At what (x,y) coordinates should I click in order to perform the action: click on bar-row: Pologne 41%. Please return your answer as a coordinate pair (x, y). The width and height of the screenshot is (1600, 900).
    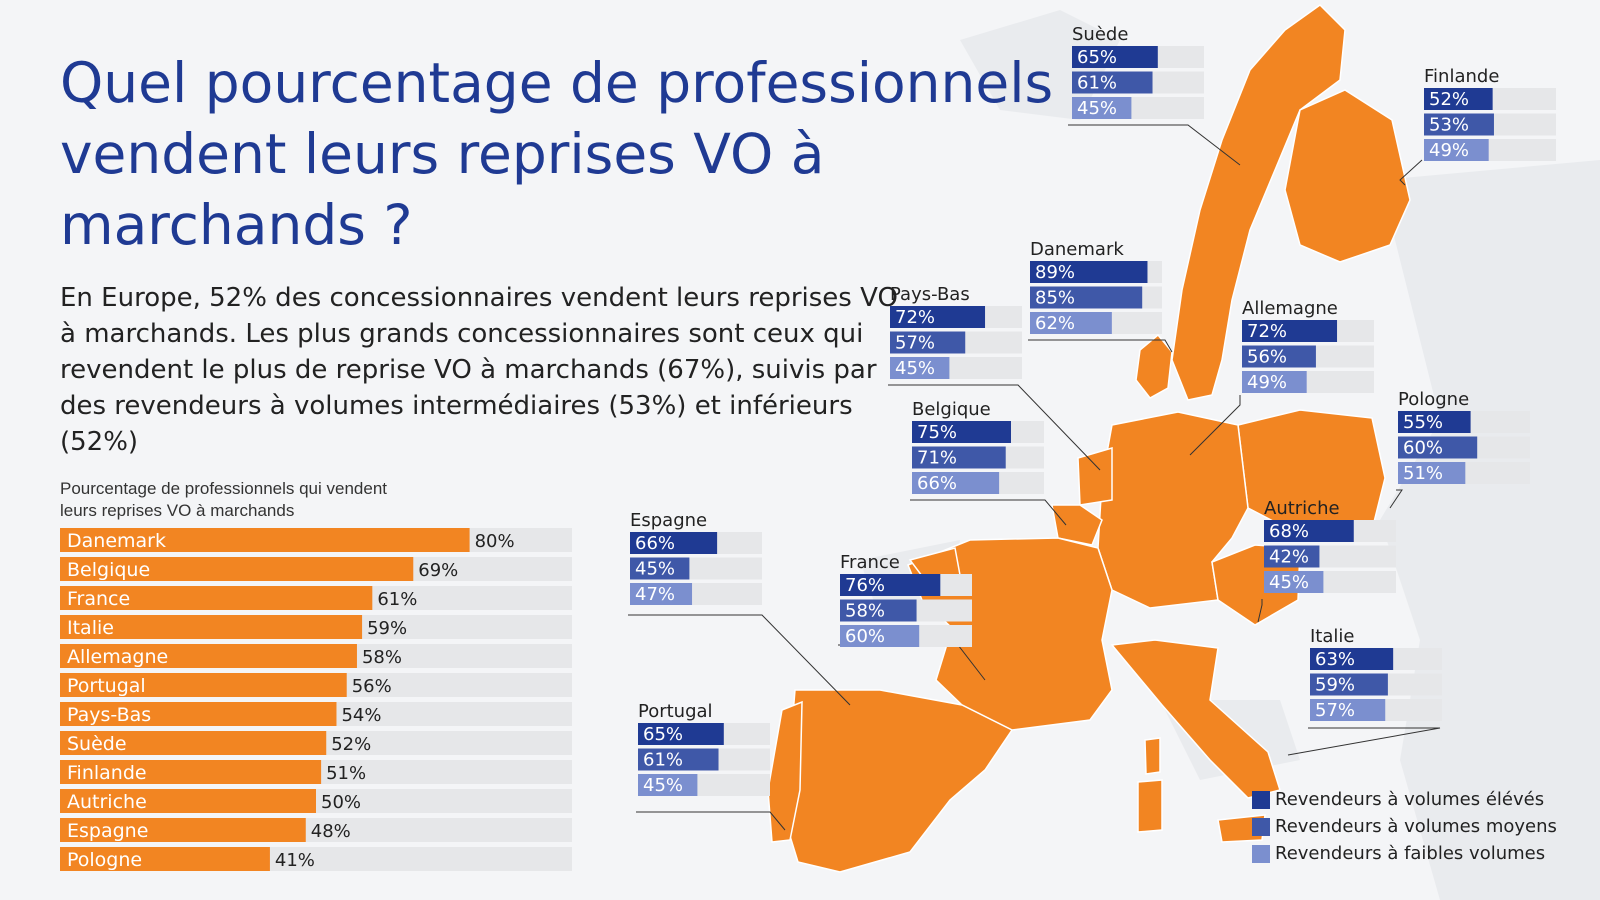
    Looking at the image, I should click on (316, 859).